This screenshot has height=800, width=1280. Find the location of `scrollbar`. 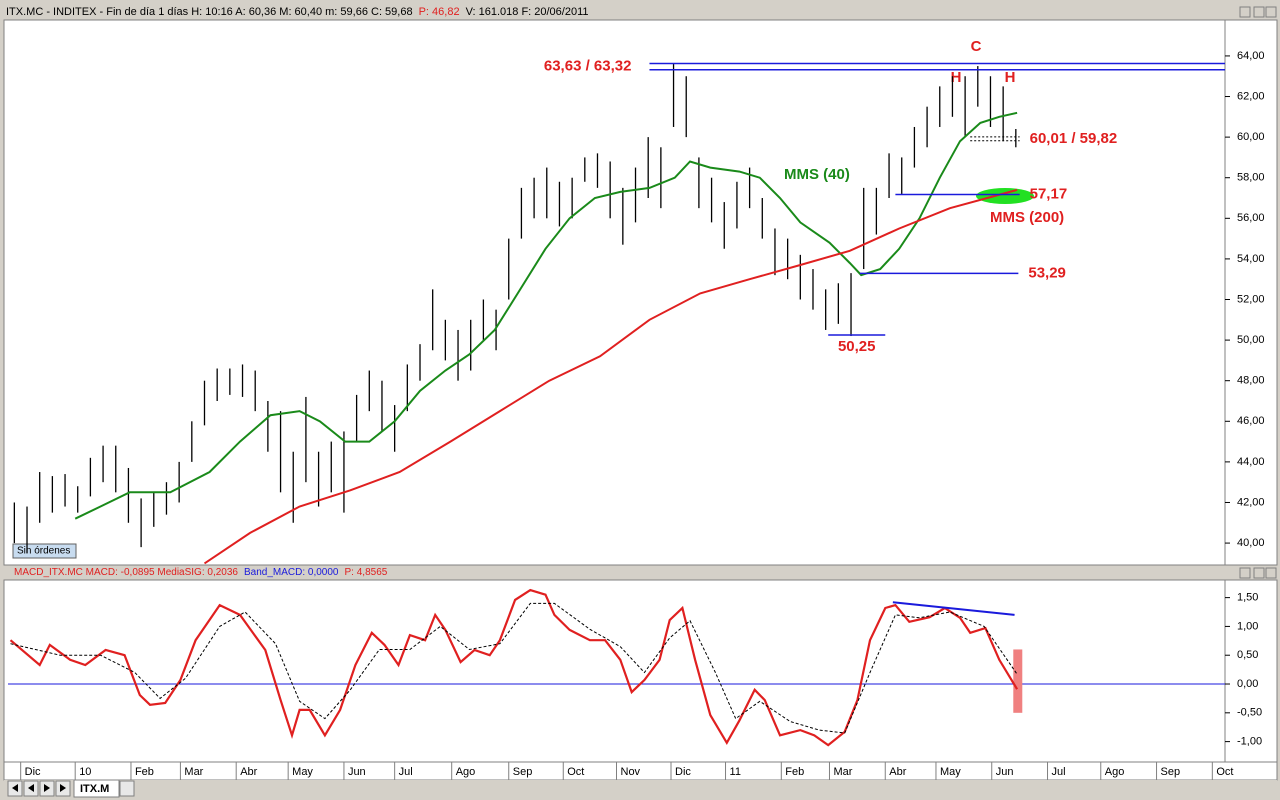

scrollbar is located at coordinates (640, 789).